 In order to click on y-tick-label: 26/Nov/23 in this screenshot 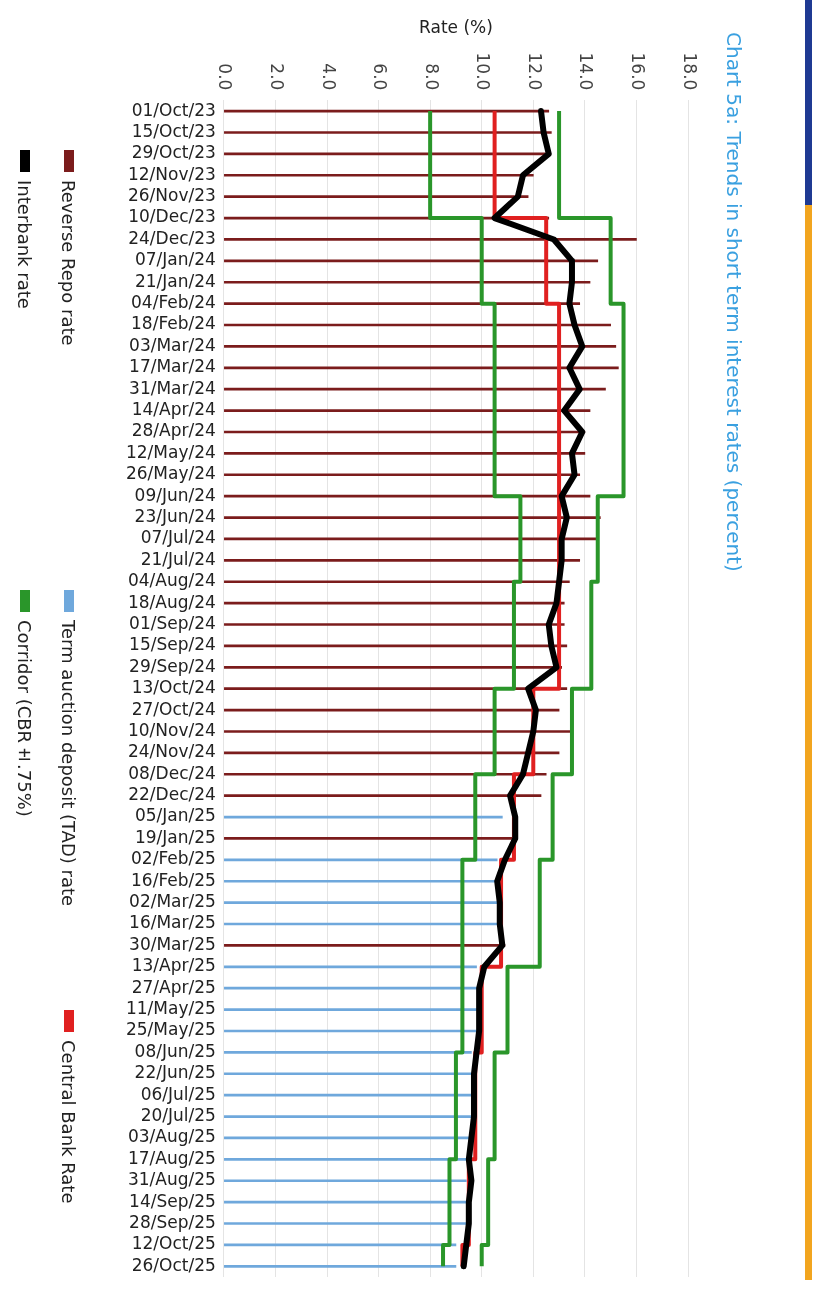, I will do `click(171, 195)`.